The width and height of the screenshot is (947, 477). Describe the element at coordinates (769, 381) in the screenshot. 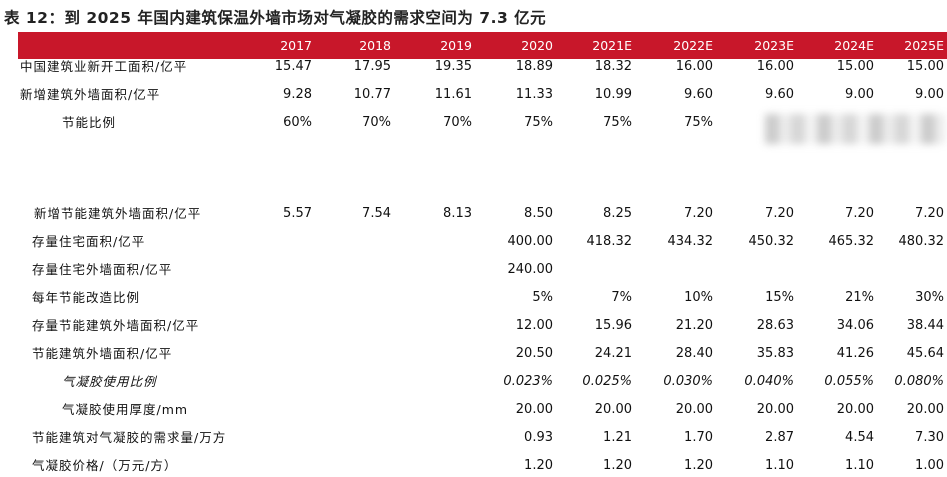

I see `table-cell: 0.040%` at that location.